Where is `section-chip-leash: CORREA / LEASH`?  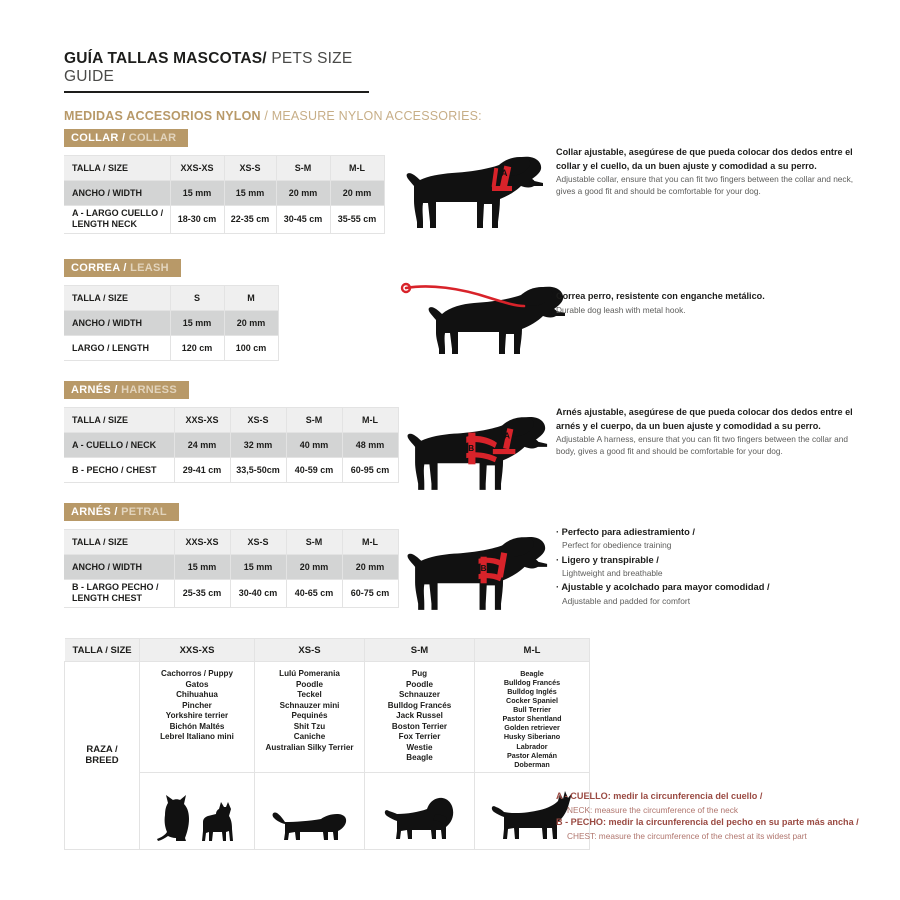
section-chip-leash: CORREA / LEASH is located at coordinates (122, 268).